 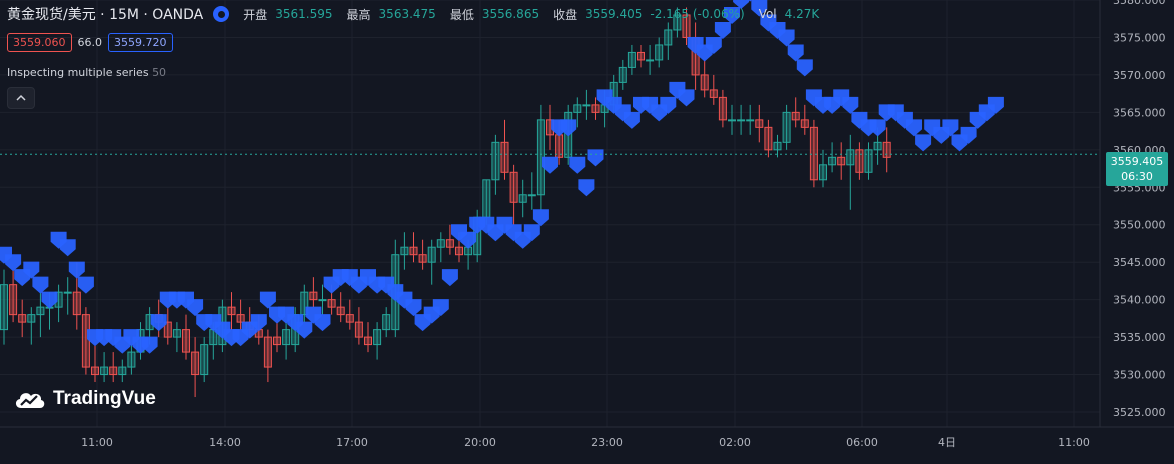 I want to click on market-status-icon, so click(x=221, y=14).